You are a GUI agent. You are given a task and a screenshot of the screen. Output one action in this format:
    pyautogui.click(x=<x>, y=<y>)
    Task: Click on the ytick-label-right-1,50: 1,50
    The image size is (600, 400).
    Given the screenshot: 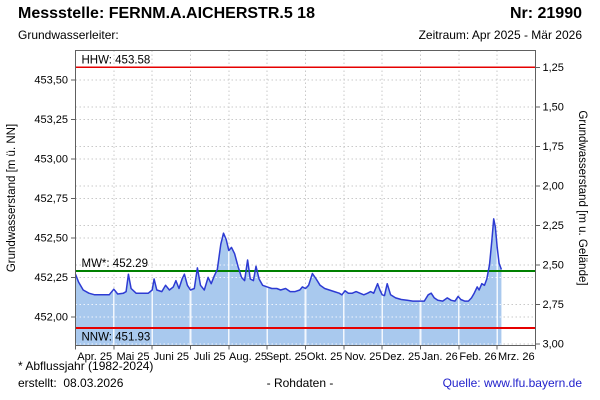 What is the action you would take?
    pyautogui.click(x=553, y=108)
    